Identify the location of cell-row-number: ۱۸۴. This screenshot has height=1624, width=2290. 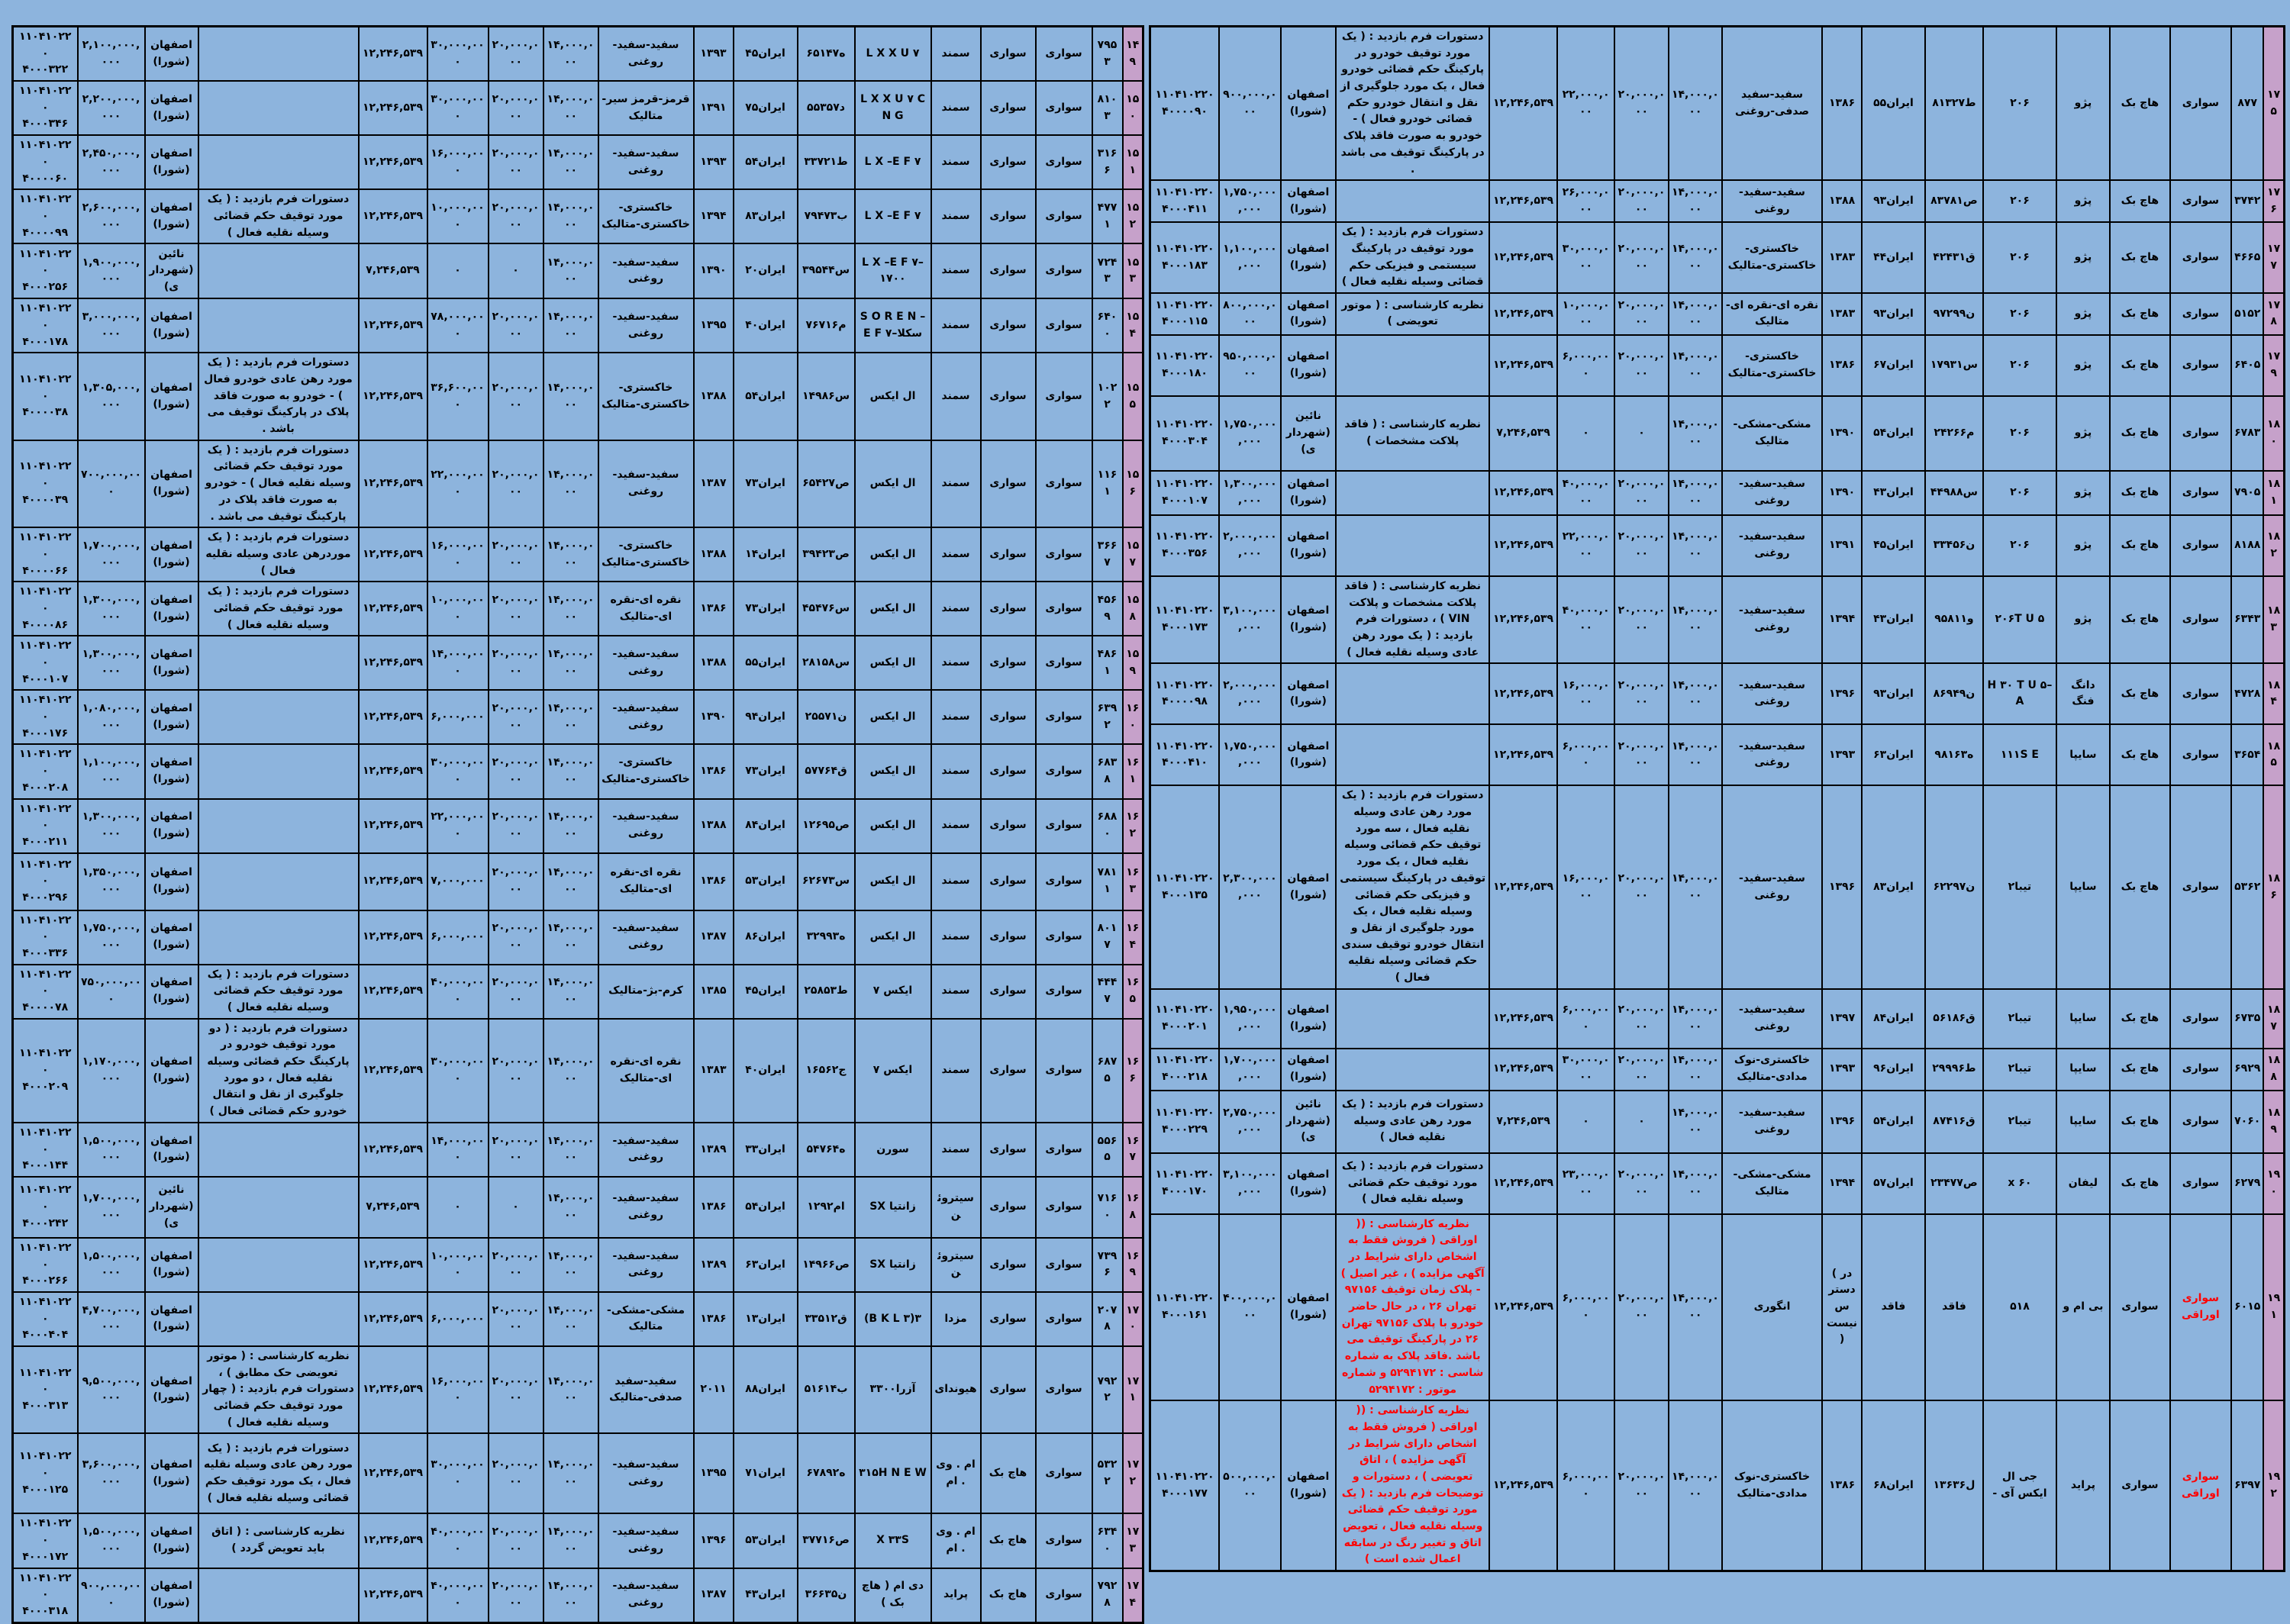
(2274, 694).